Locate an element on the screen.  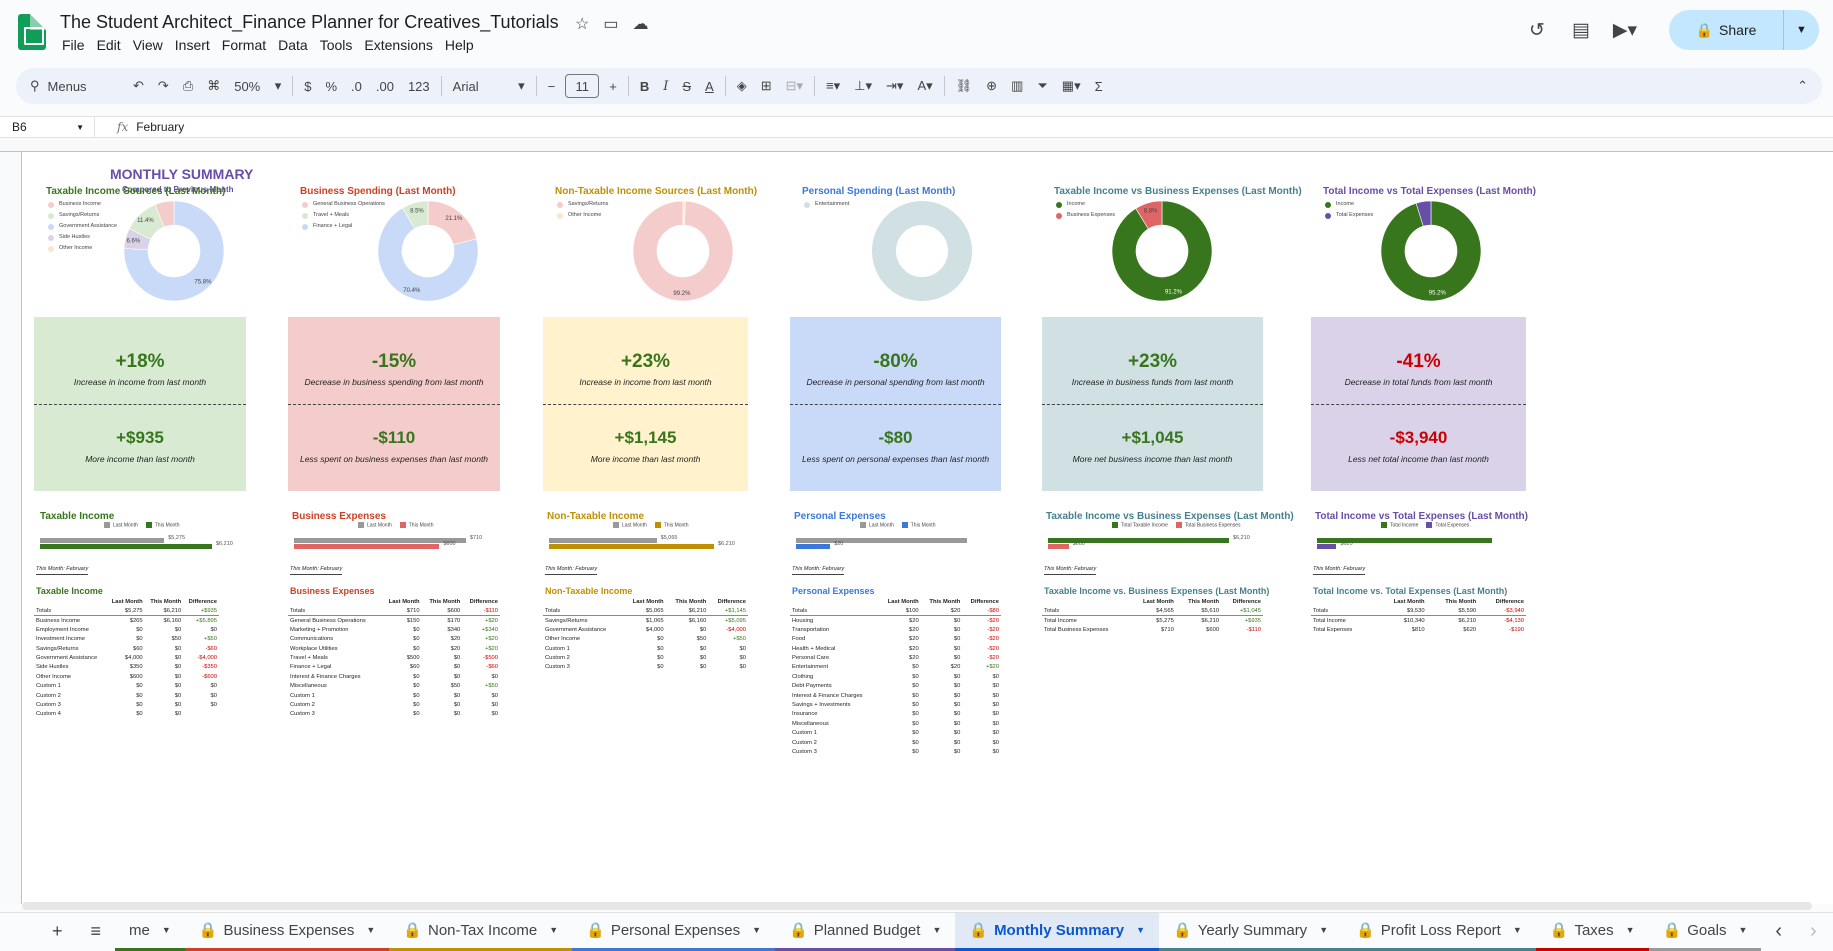
merge-cells-icon: ⊟▾ is located at coordinates (794, 85).